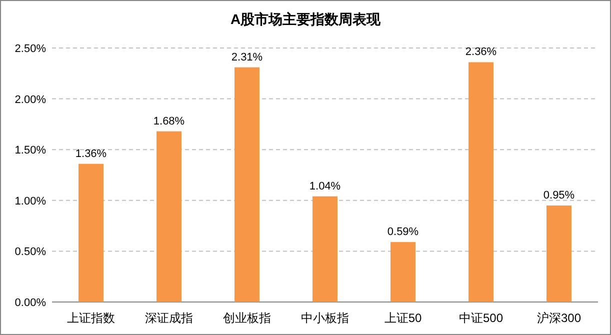 Image resolution: width=611 pixels, height=335 pixels. I want to click on data-label: 0.95%, so click(559, 195).